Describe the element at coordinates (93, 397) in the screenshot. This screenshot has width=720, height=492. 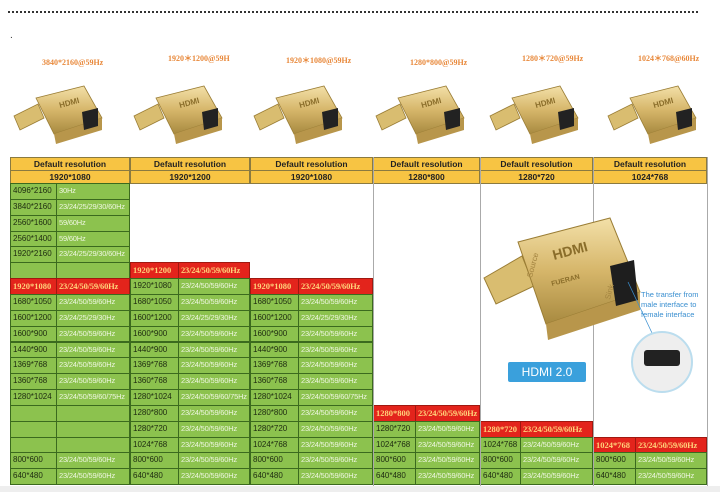
I see `refresh-rate-cell: 23/24/50/59/60/75Hz` at that location.